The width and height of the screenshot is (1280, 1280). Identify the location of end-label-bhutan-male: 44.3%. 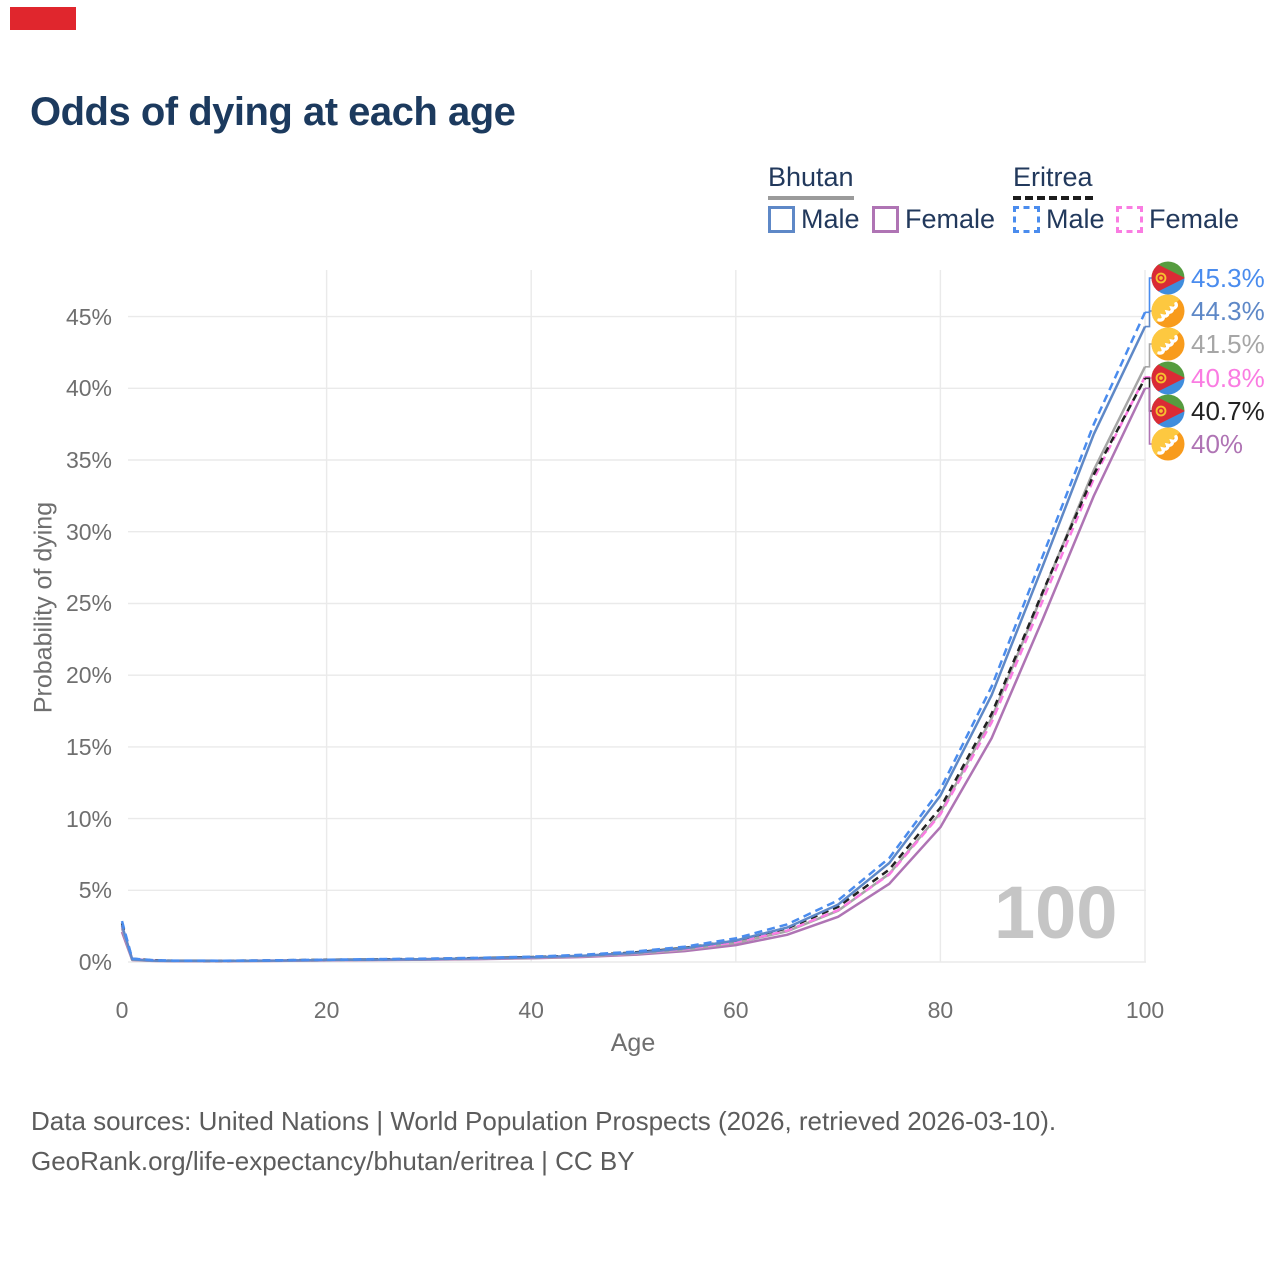
(1208, 311).